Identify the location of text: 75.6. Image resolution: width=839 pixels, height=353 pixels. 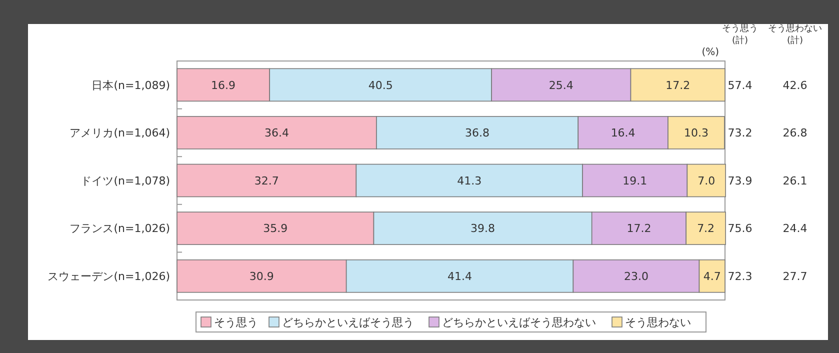
(740, 229).